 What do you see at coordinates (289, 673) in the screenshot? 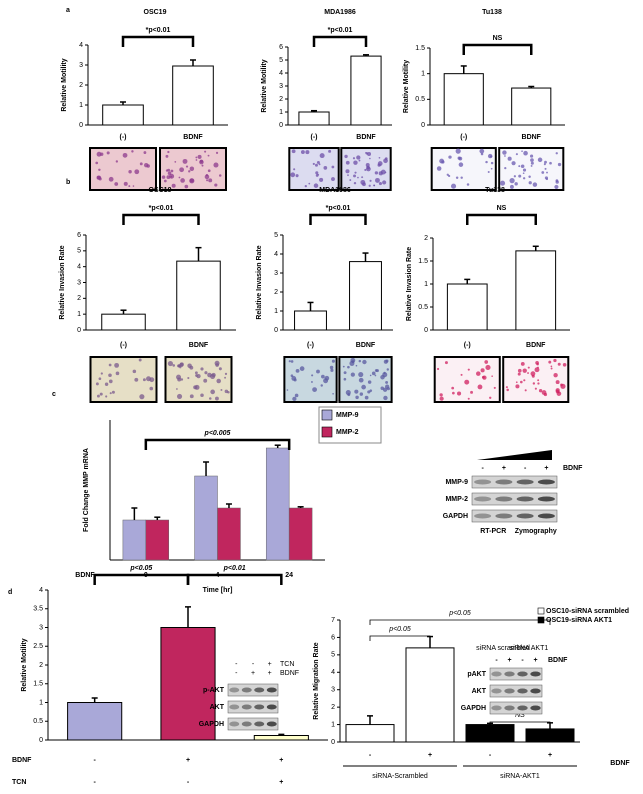
I see `blot-condition-label: BDNF` at bounding box center [289, 673].